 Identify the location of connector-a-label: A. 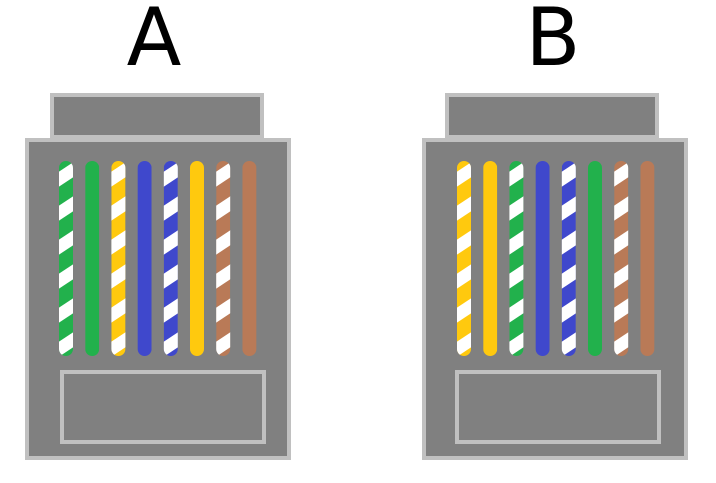
(154, 42).